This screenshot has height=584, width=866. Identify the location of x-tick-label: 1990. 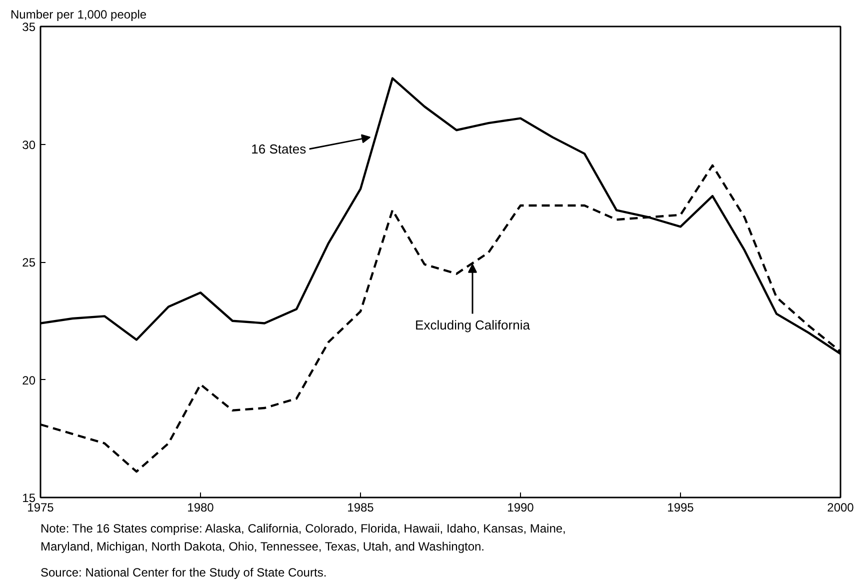
(520, 507).